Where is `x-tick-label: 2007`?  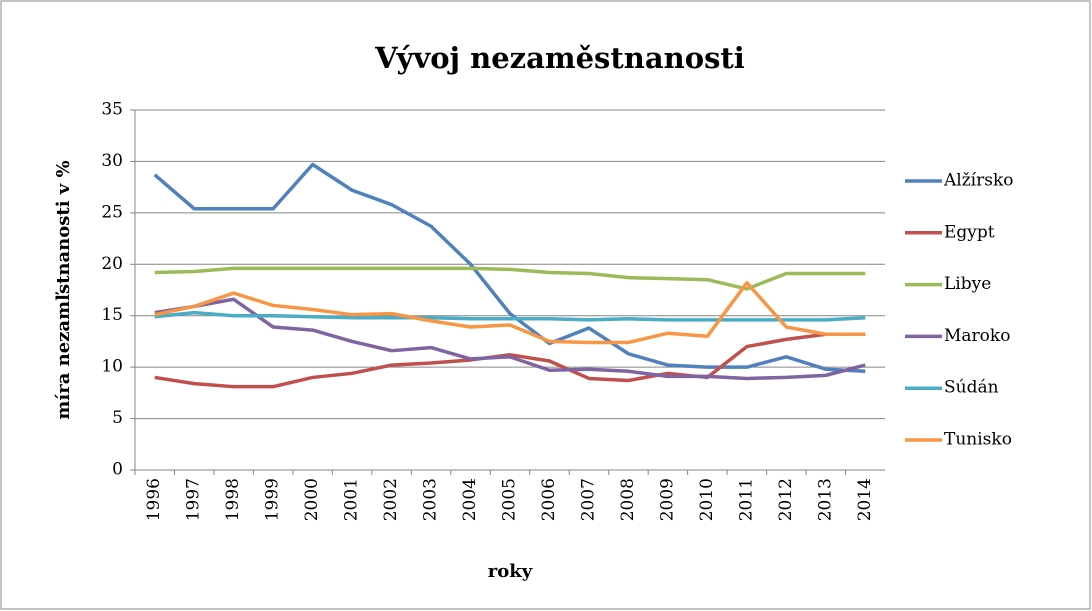
x-tick-label: 2007 is located at coordinates (588, 499).